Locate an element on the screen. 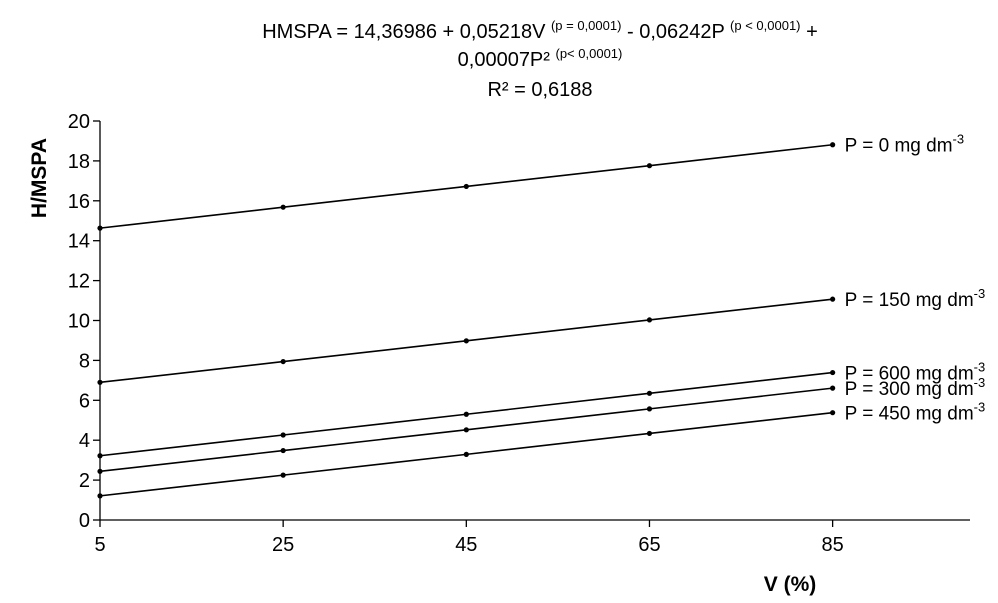 This screenshot has height=603, width=998. series-label: P = 0 mg dm-3 is located at coordinates (904, 144).